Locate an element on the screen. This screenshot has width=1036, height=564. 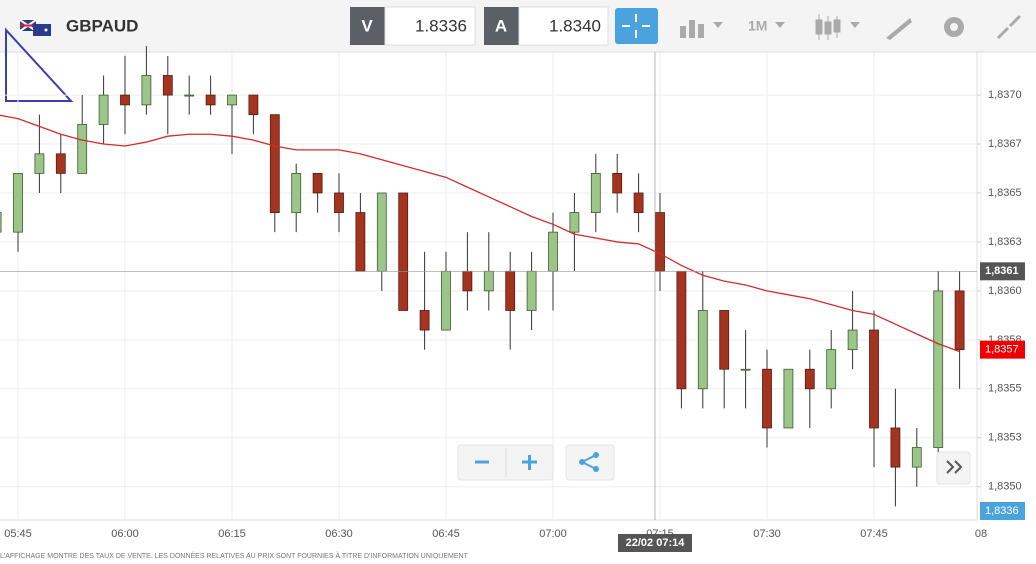
buy-label: A is located at coordinates (501, 25).